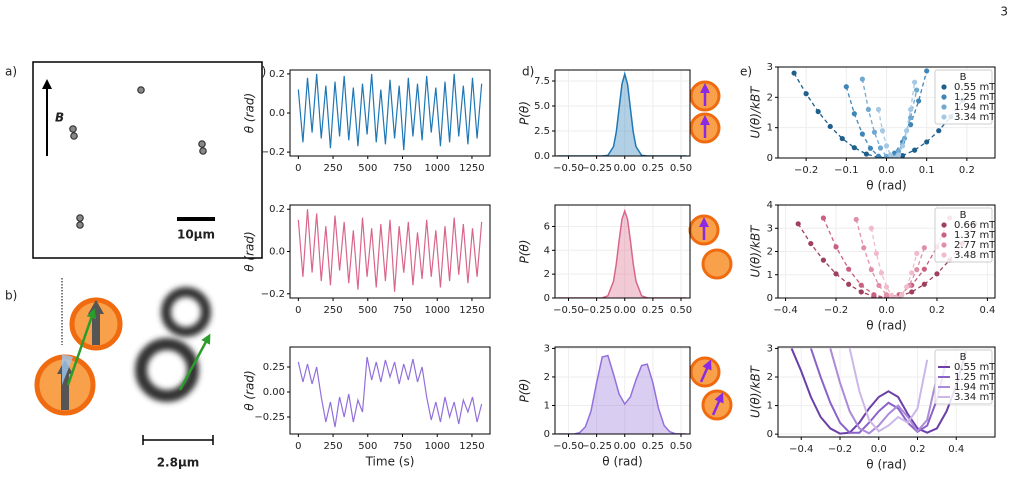 This screenshot has height=479, width=1020. I want to click on y-tick-label: 0.0, so click(277, 113).